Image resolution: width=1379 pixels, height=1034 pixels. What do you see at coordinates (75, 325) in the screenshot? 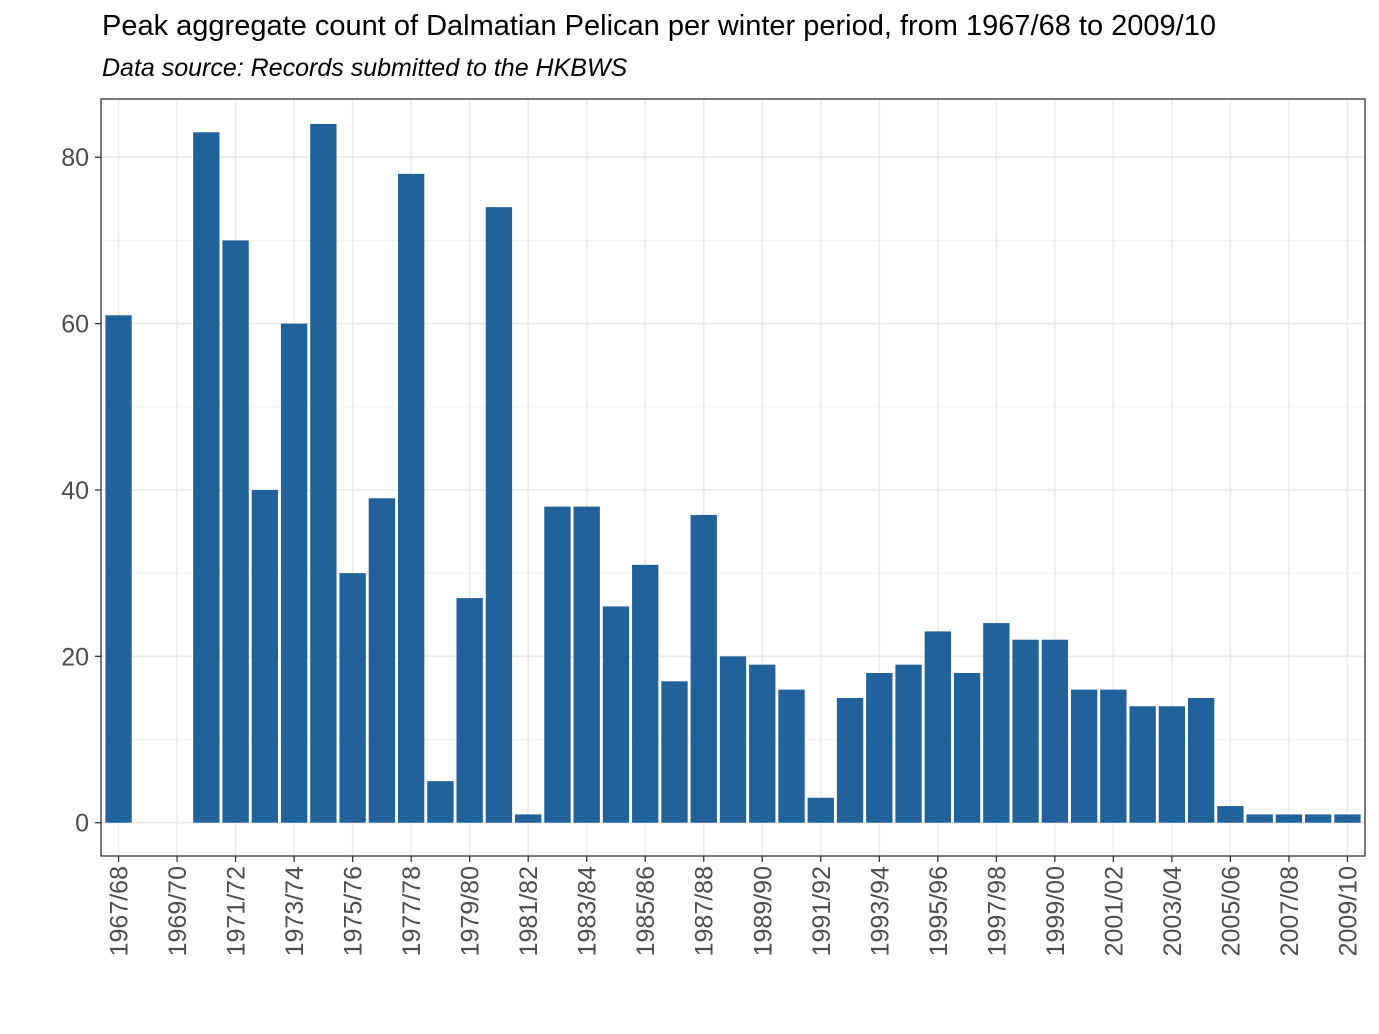
I see `y-tick-label: 60` at bounding box center [75, 325].